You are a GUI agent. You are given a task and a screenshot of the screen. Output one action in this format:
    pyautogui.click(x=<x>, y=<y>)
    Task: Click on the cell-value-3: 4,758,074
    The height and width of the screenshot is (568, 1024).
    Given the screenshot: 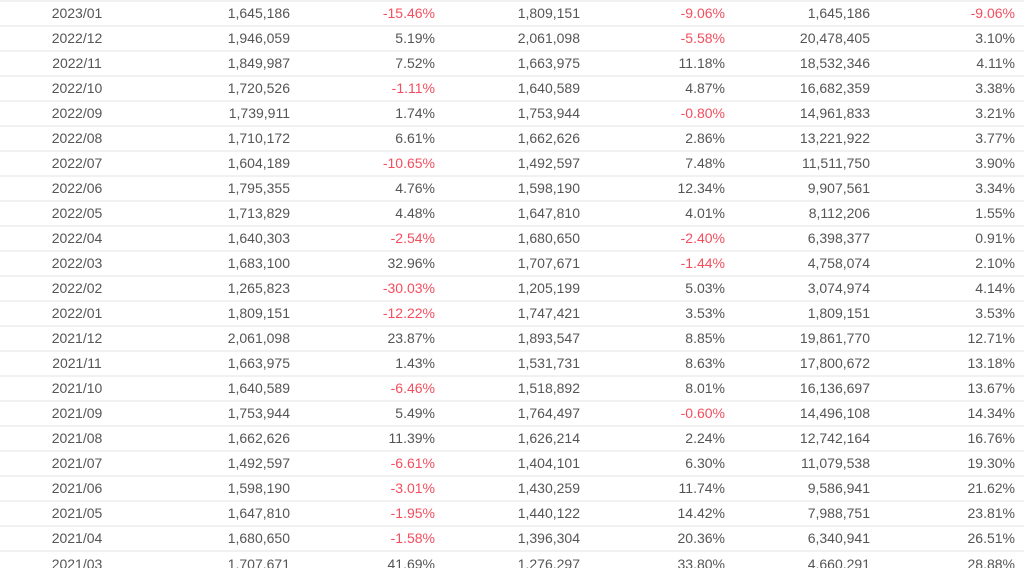 What is the action you would take?
    pyautogui.click(x=806, y=263)
    